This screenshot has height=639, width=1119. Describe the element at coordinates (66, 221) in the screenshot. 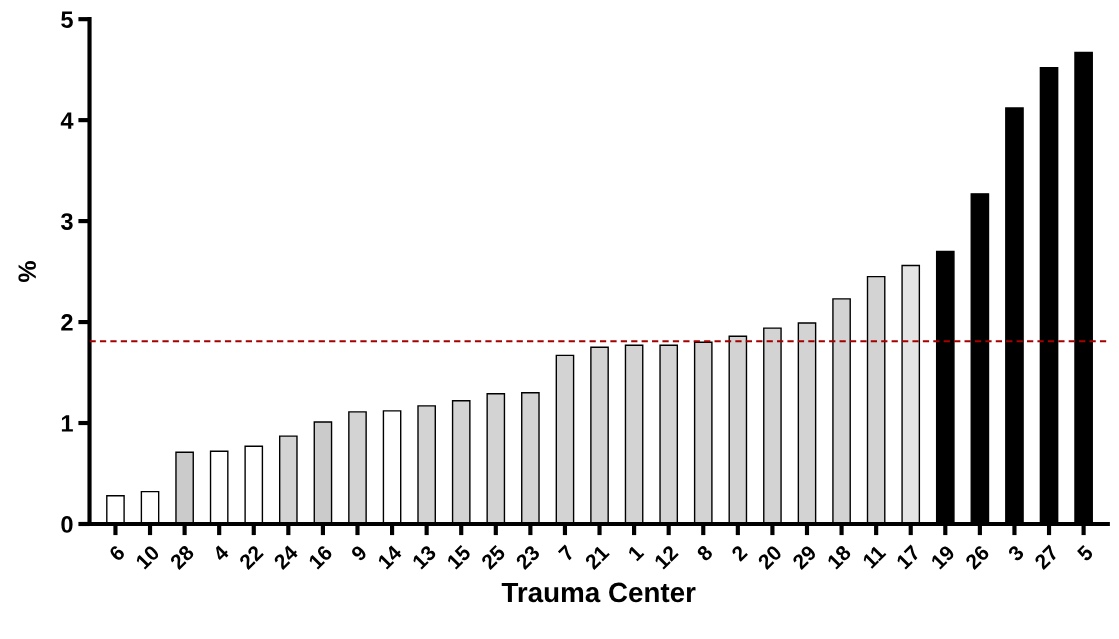

I see `y-tick-label: 3` at that location.